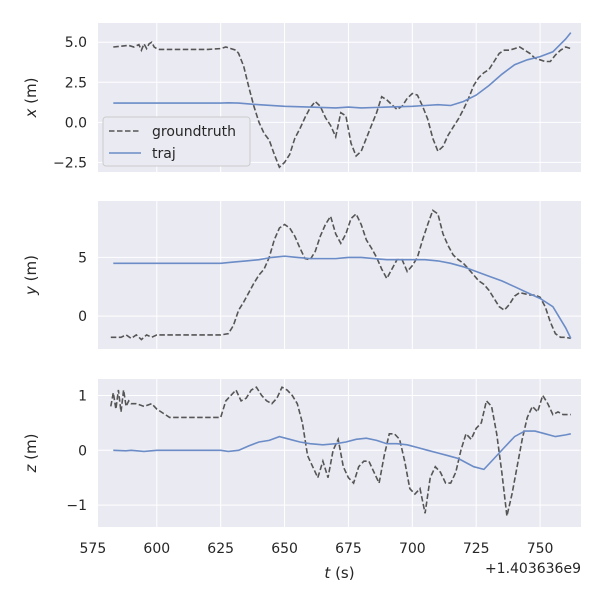 This screenshot has width=600, height=600. What do you see at coordinates (220, 549) in the screenshot?
I see `x-tick-label: 625` at bounding box center [220, 549].